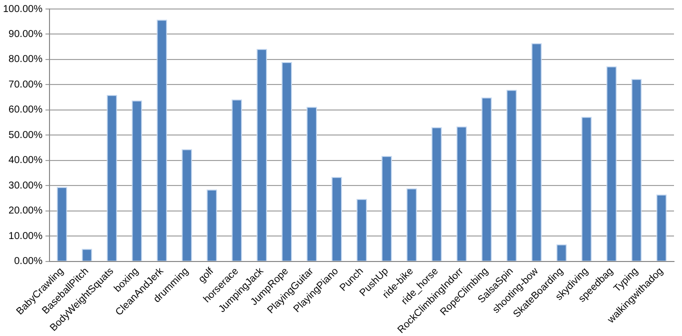  What do you see at coordinates (25, 34) in the screenshot?
I see `y-tick-label: 90.00%` at bounding box center [25, 34].